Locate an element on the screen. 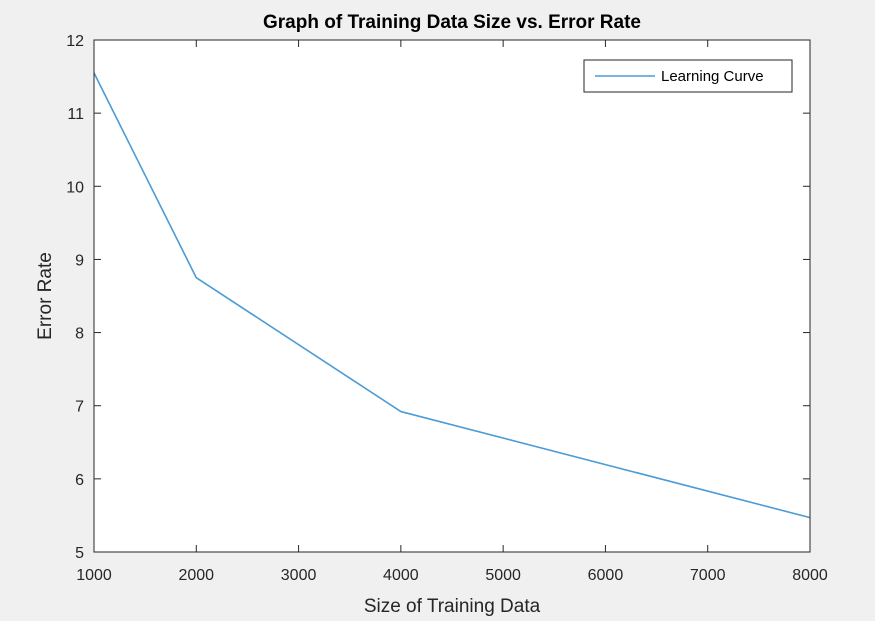 This screenshot has width=875, height=621. y-tick-label: 7 is located at coordinates (79, 407).